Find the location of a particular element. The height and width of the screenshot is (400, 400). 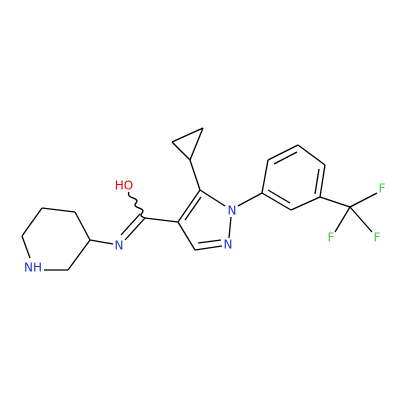

atom-label: NH is located at coordinates (33, 268).